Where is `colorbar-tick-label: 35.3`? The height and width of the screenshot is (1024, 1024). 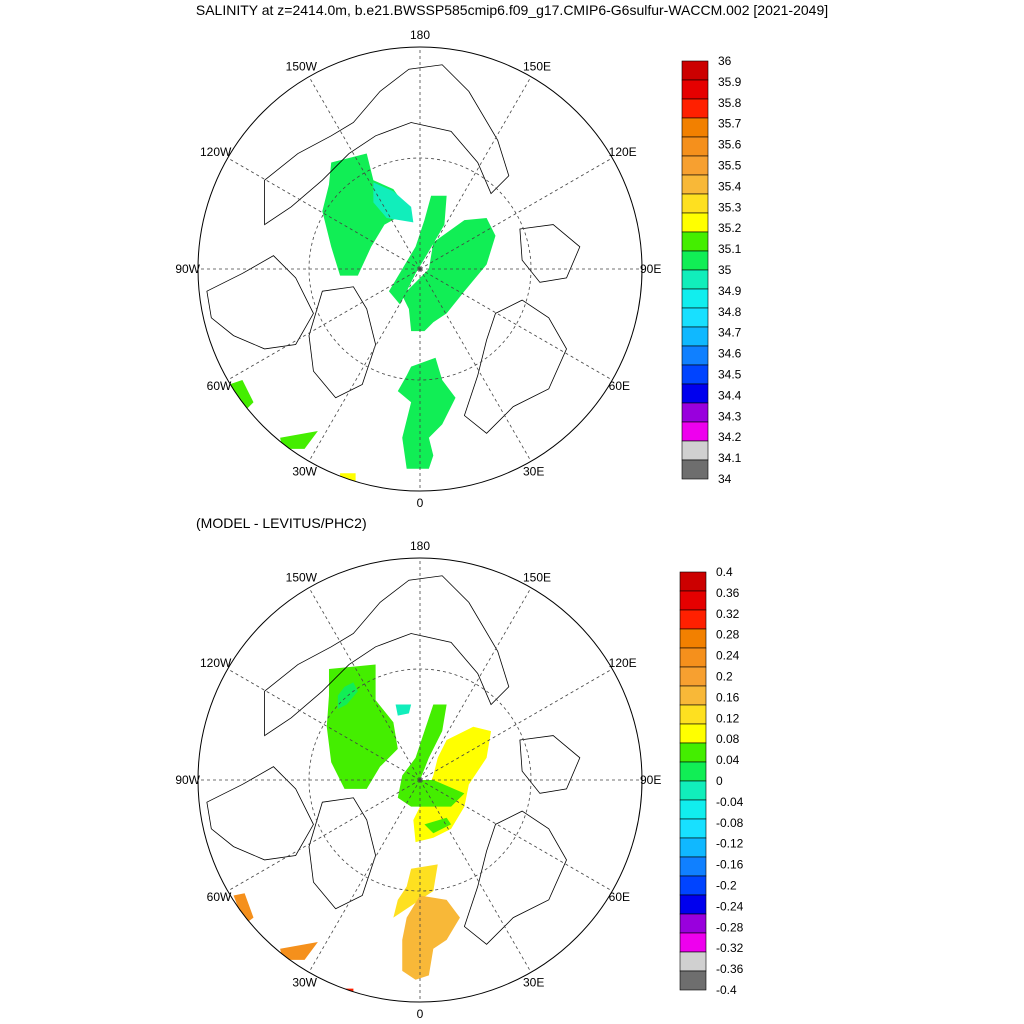
colorbar-tick-label: 35.3 is located at coordinates (730, 207).